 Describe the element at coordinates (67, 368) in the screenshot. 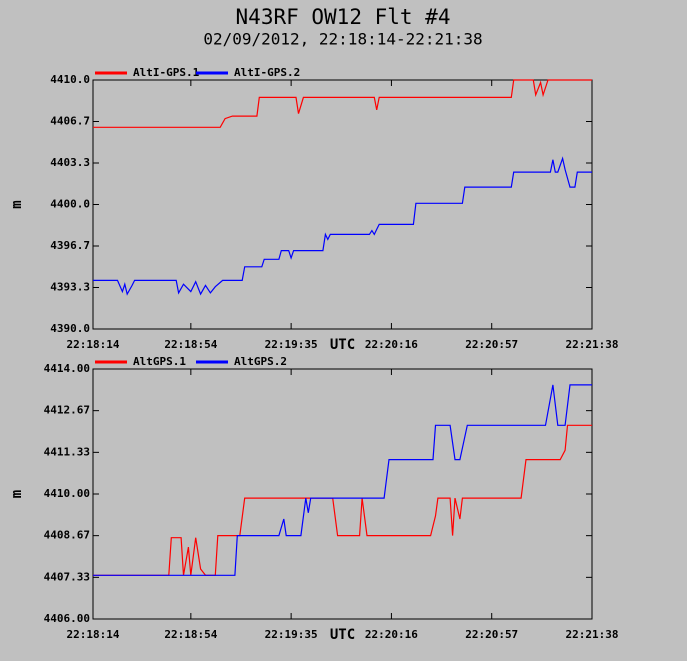

I see `y-tick-label: 4414.00` at that location.